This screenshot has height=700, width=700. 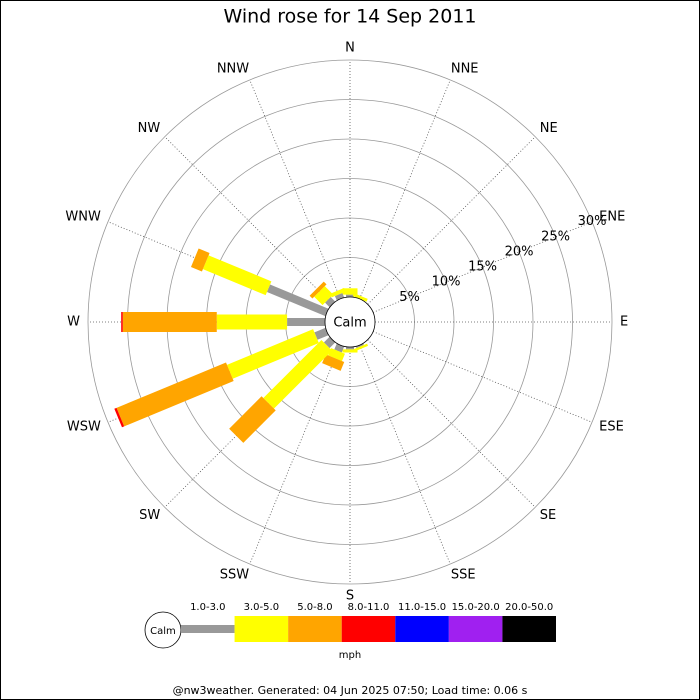 What do you see at coordinates (149, 128) in the screenshot?
I see `direction-label: NW` at bounding box center [149, 128].